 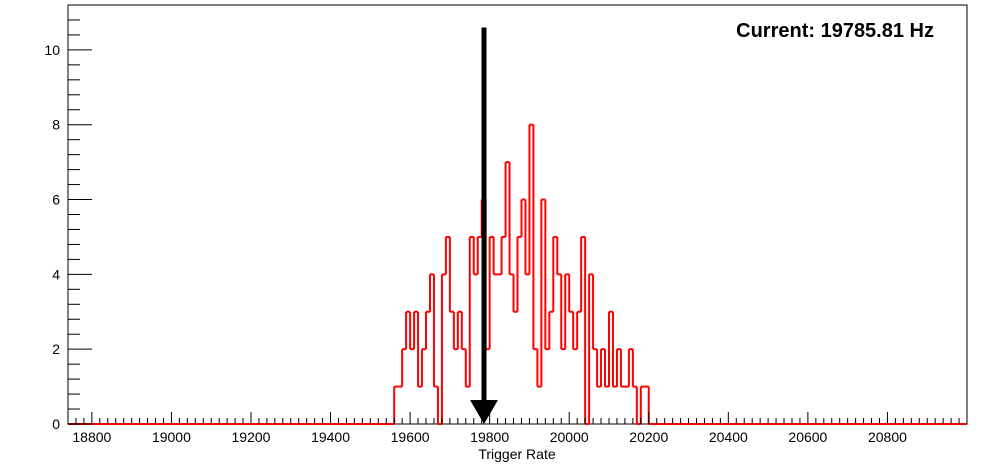 What do you see at coordinates (251, 437) in the screenshot?
I see `x-tick-label: 19200` at bounding box center [251, 437].